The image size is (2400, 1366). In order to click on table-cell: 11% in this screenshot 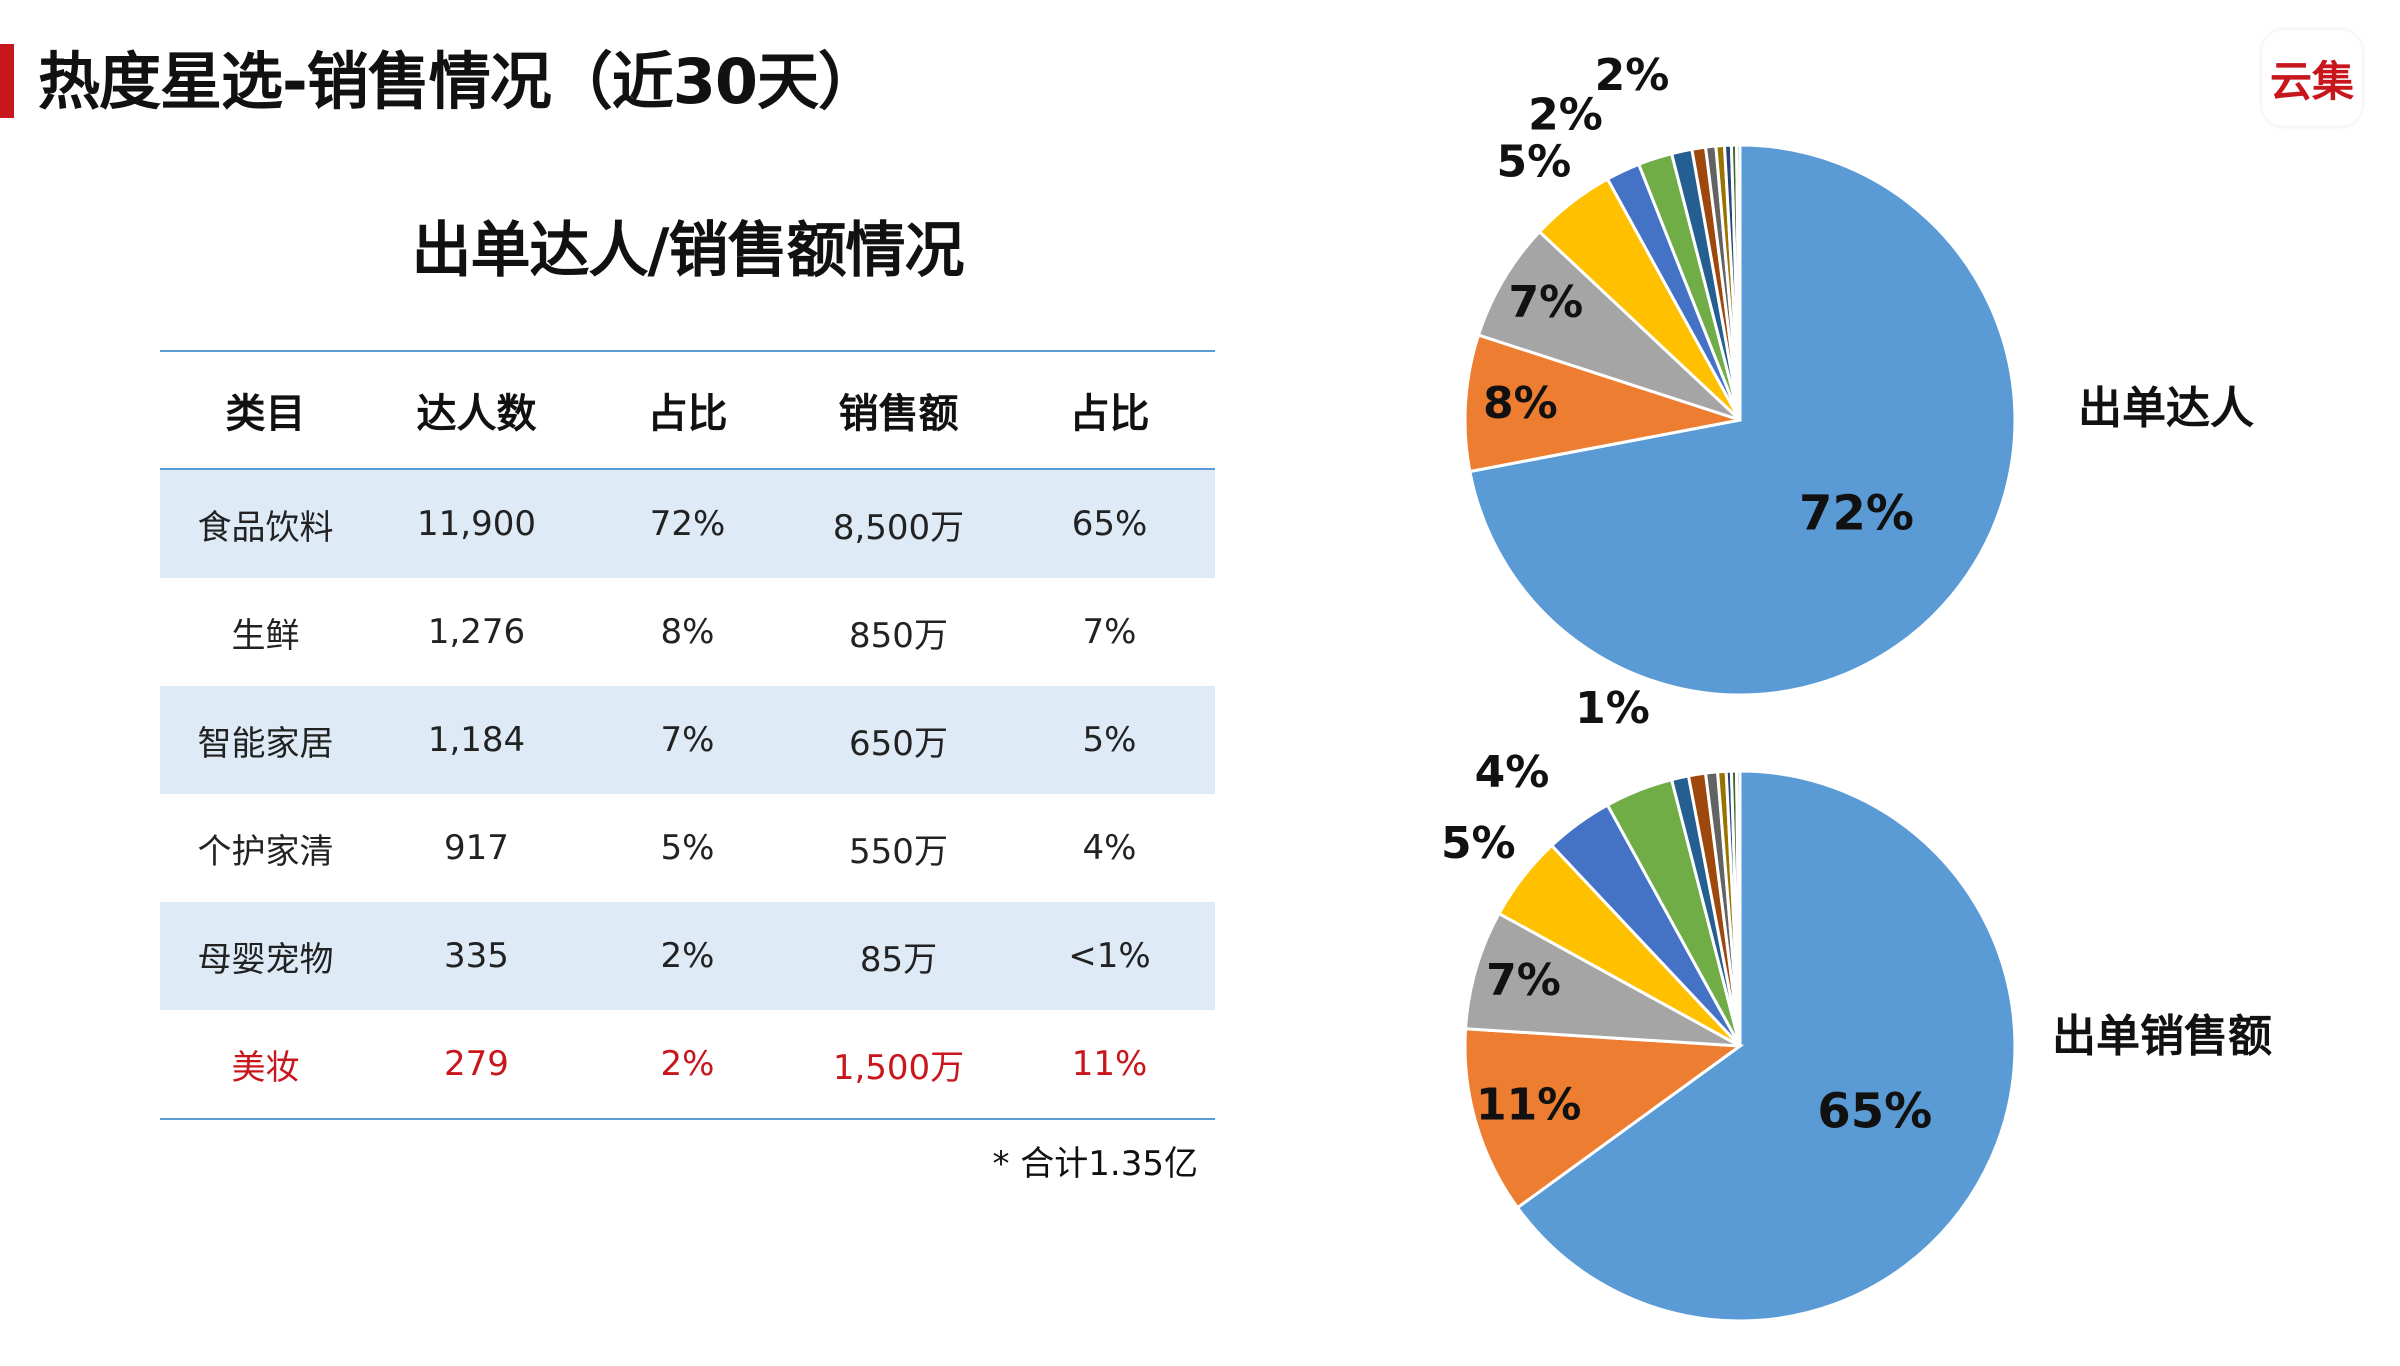, I will do `click(1109, 1064)`.